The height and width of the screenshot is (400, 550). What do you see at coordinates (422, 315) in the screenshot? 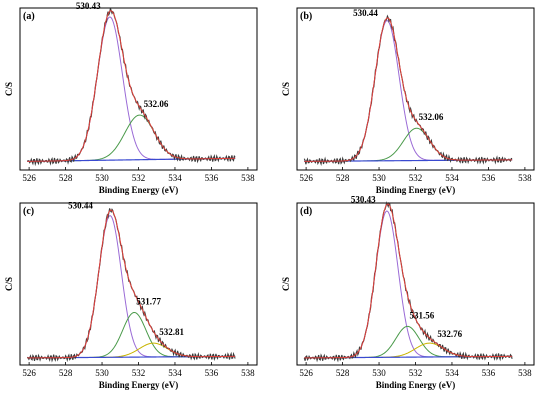
I see `peak-label: 531.56` at bounding box center [422, 315].